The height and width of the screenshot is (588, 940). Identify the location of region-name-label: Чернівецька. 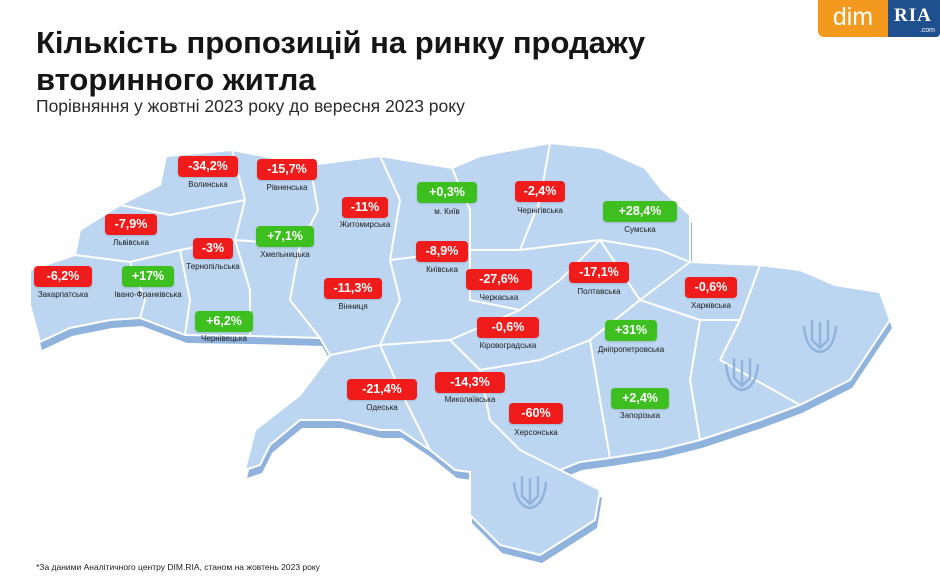
(224, 338).